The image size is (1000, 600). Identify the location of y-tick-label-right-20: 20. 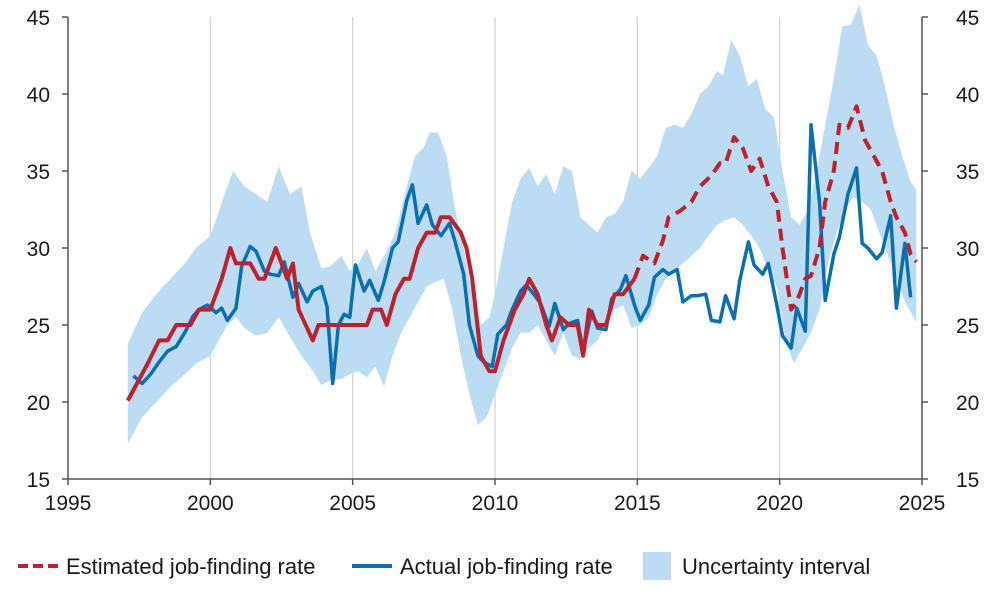
(967, 403).